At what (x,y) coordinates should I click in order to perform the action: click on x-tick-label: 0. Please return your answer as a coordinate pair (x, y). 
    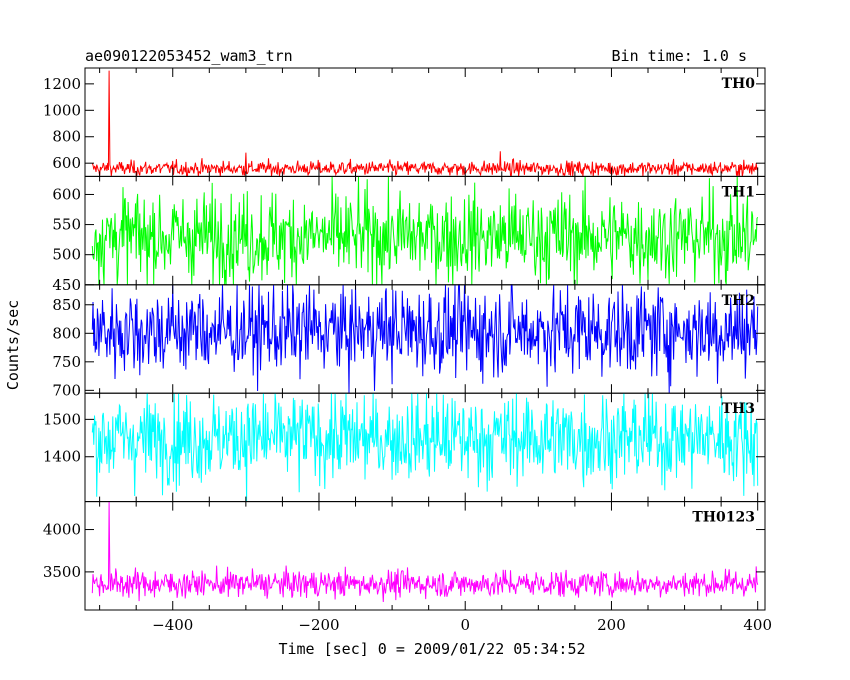
    Looking at the image, I should click on (465, 625).